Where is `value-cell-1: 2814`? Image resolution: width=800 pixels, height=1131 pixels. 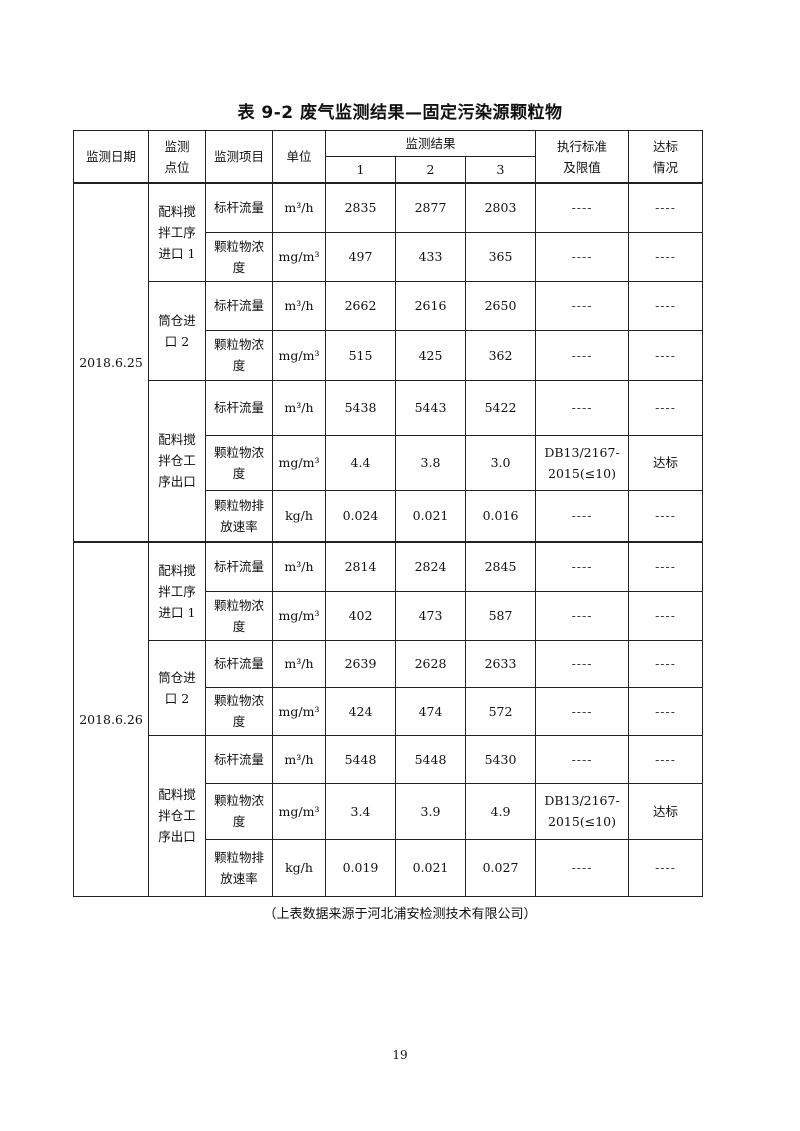
value-cell-1: 2814 is located at coordinates (360, 566).